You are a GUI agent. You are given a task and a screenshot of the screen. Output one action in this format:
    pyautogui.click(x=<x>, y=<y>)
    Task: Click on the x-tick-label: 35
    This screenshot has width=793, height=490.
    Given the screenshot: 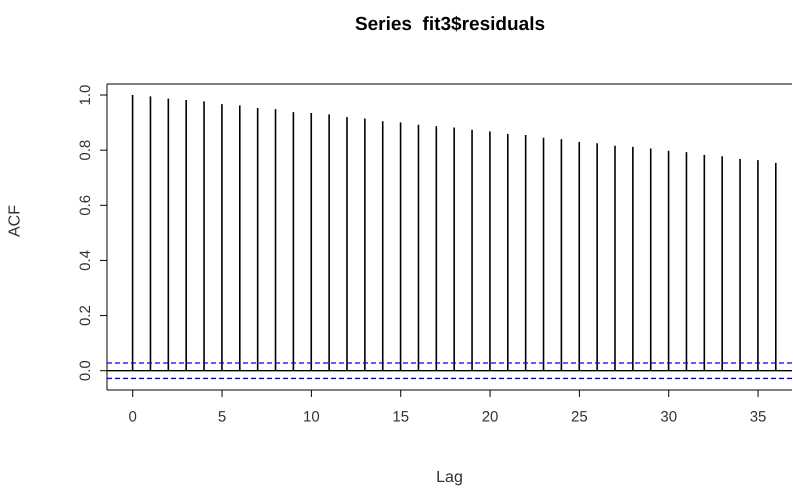 What is the action you would take?
    pyautogui.click(x=758, y=417)
    